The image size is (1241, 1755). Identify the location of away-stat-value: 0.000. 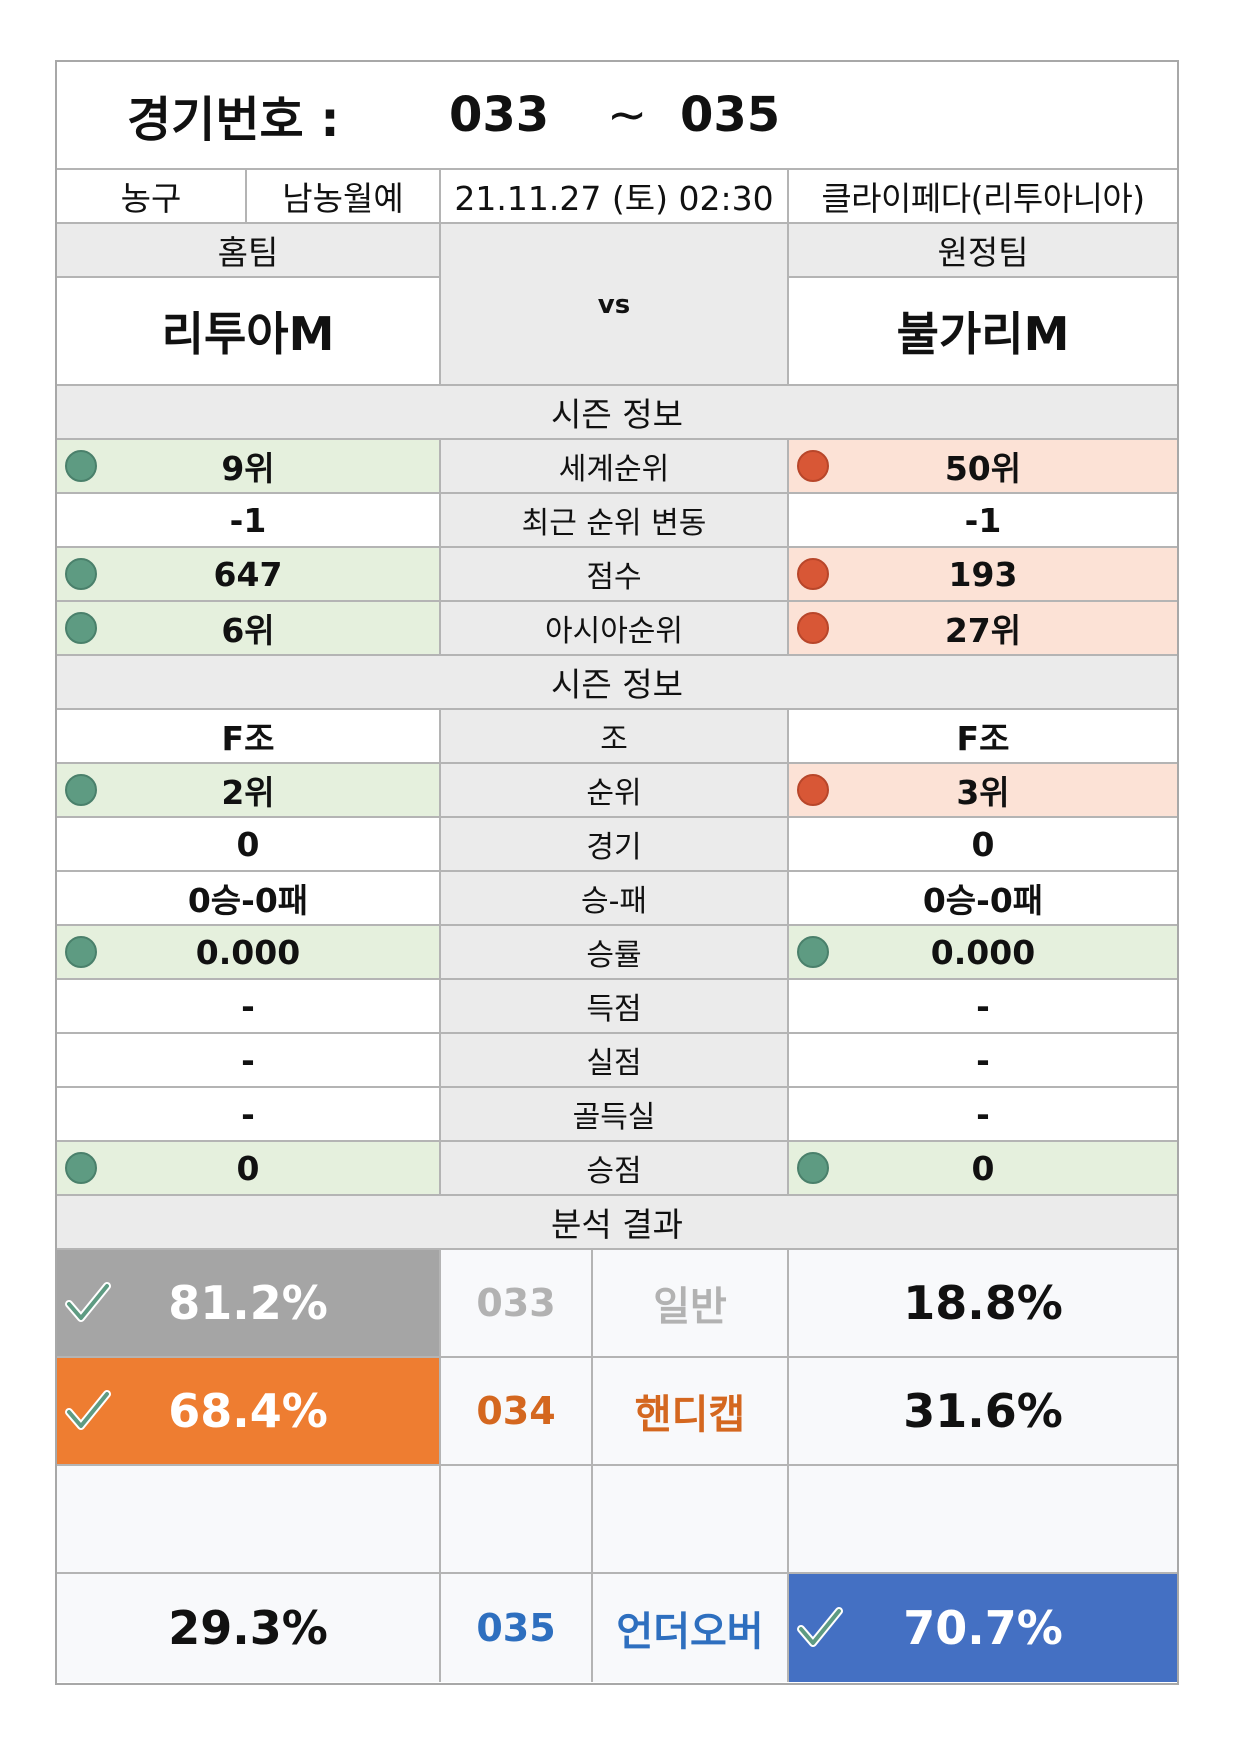
(983, 953).